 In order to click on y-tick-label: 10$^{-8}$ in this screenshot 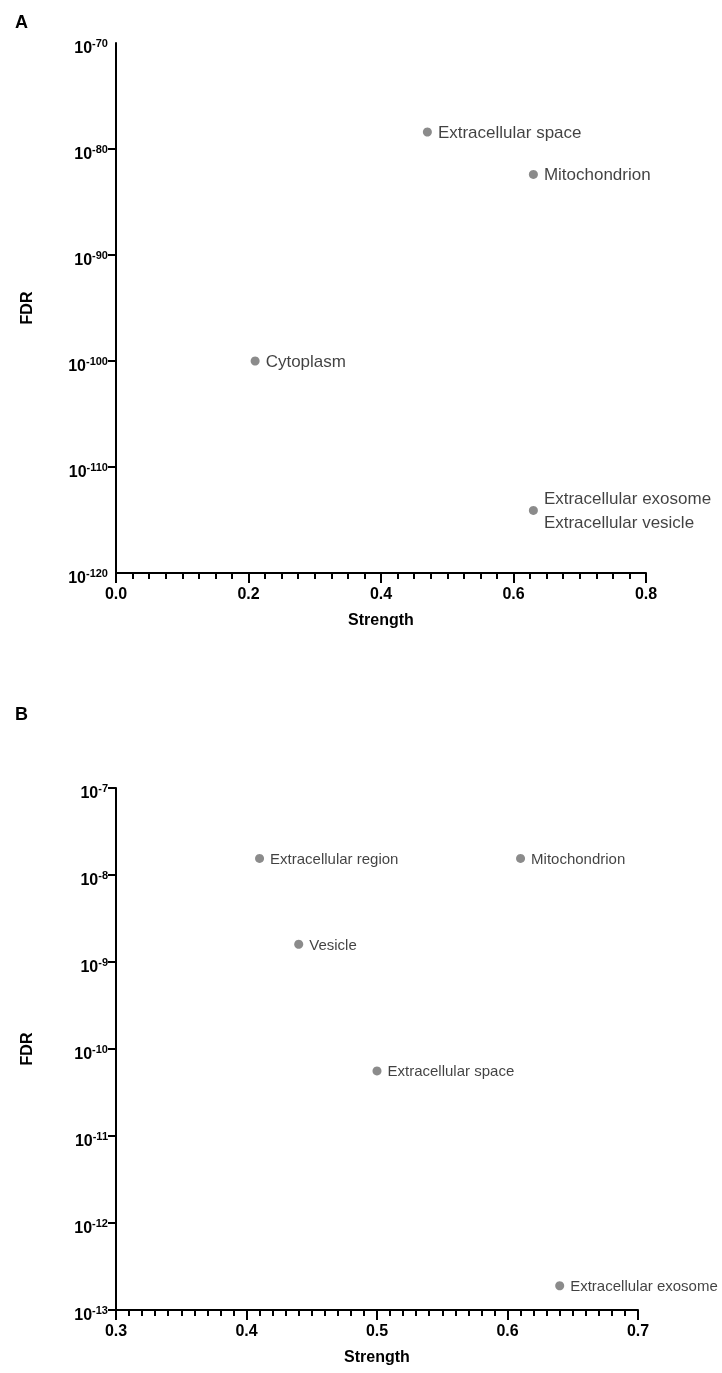, I will do `click(94, 879)`.